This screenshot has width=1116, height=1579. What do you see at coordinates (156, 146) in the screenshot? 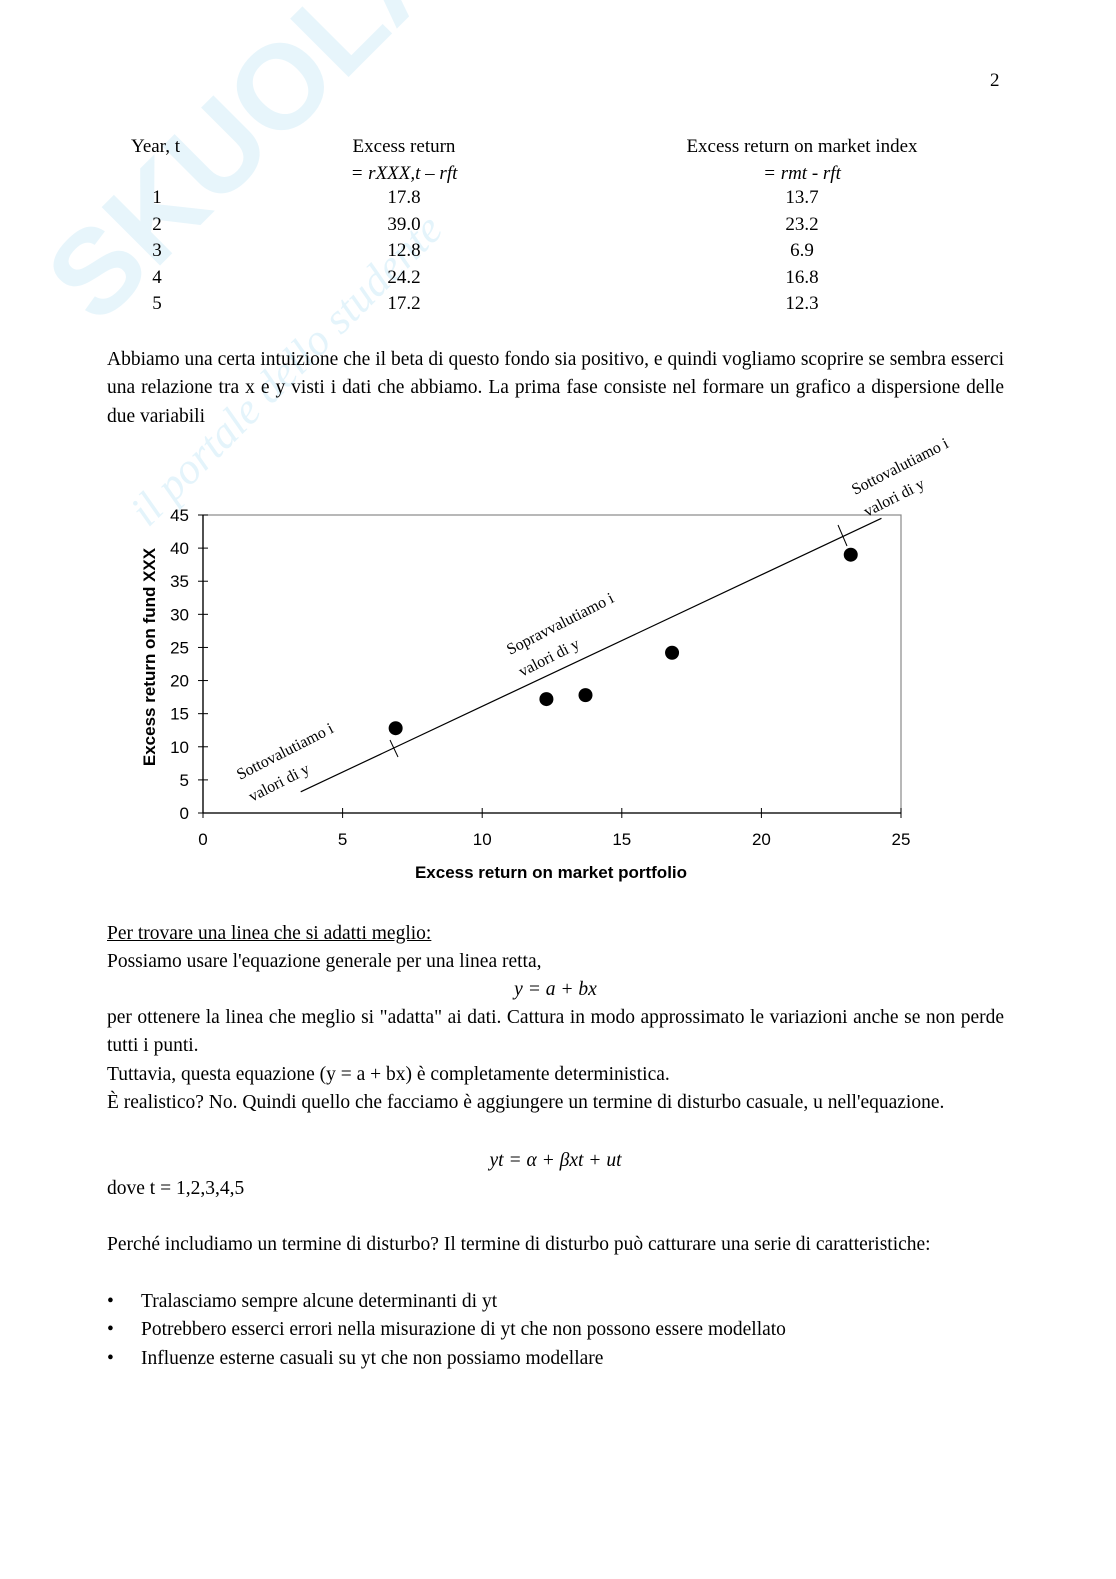
I see `table-header-year: Year, t` at bounding box center [156, 146].